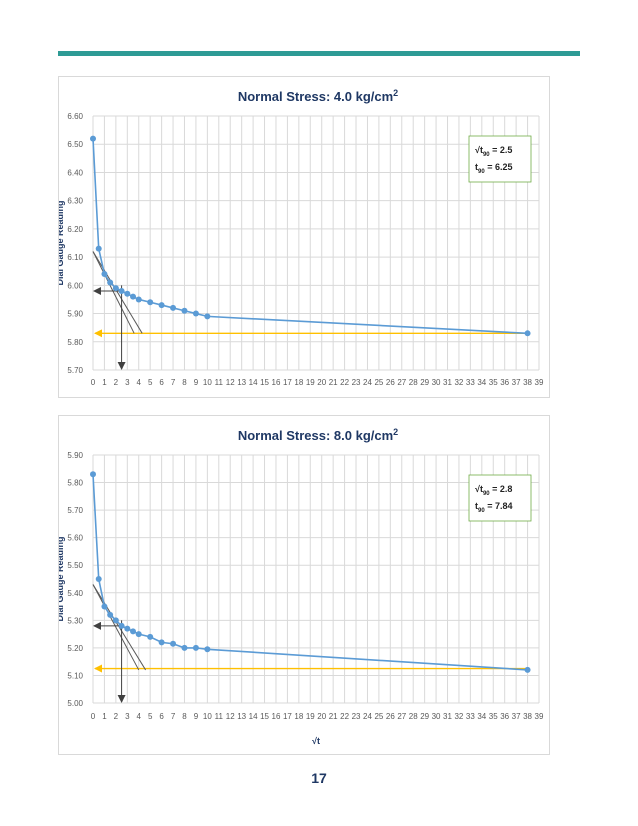 The width and height of the screenshot is (638, 826). Describe the element at coordinates (401, 716) in the screenshot. I see `x-tick-label: 27` at that location.